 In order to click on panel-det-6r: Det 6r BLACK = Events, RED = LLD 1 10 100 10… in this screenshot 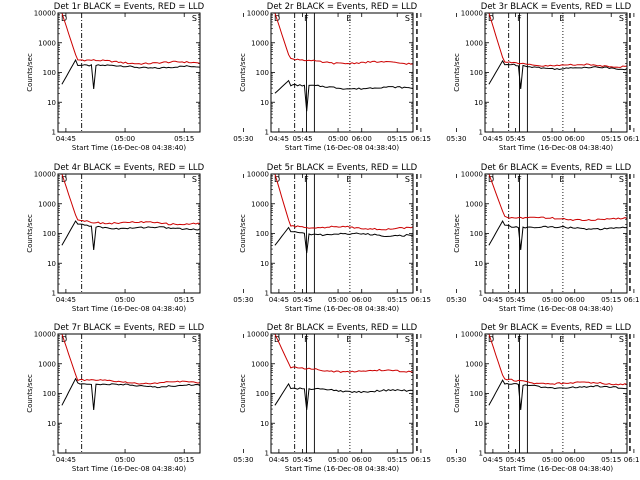, I will do `click(542, 238)`.